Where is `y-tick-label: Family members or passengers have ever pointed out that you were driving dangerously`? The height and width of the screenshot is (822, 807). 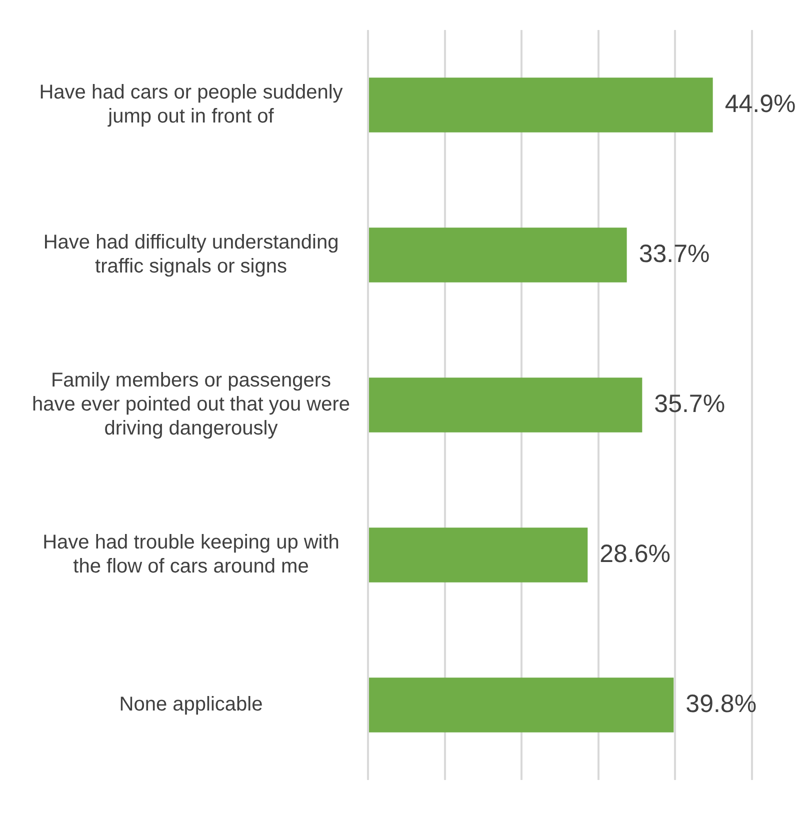
y-tick-label: Family members or passengers have ever pointed out that you were driving dangerously is located at coordinates (191, 405).